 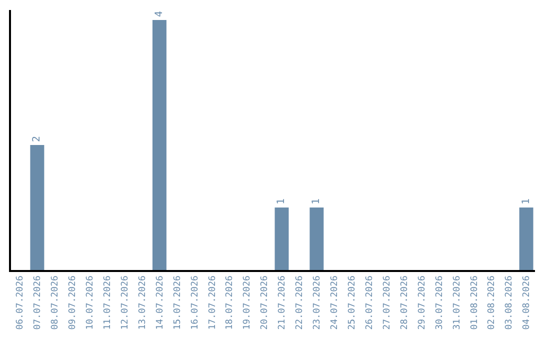 I want to click on x-tick-label: 13.07.2026, so click(x=143, y=303).